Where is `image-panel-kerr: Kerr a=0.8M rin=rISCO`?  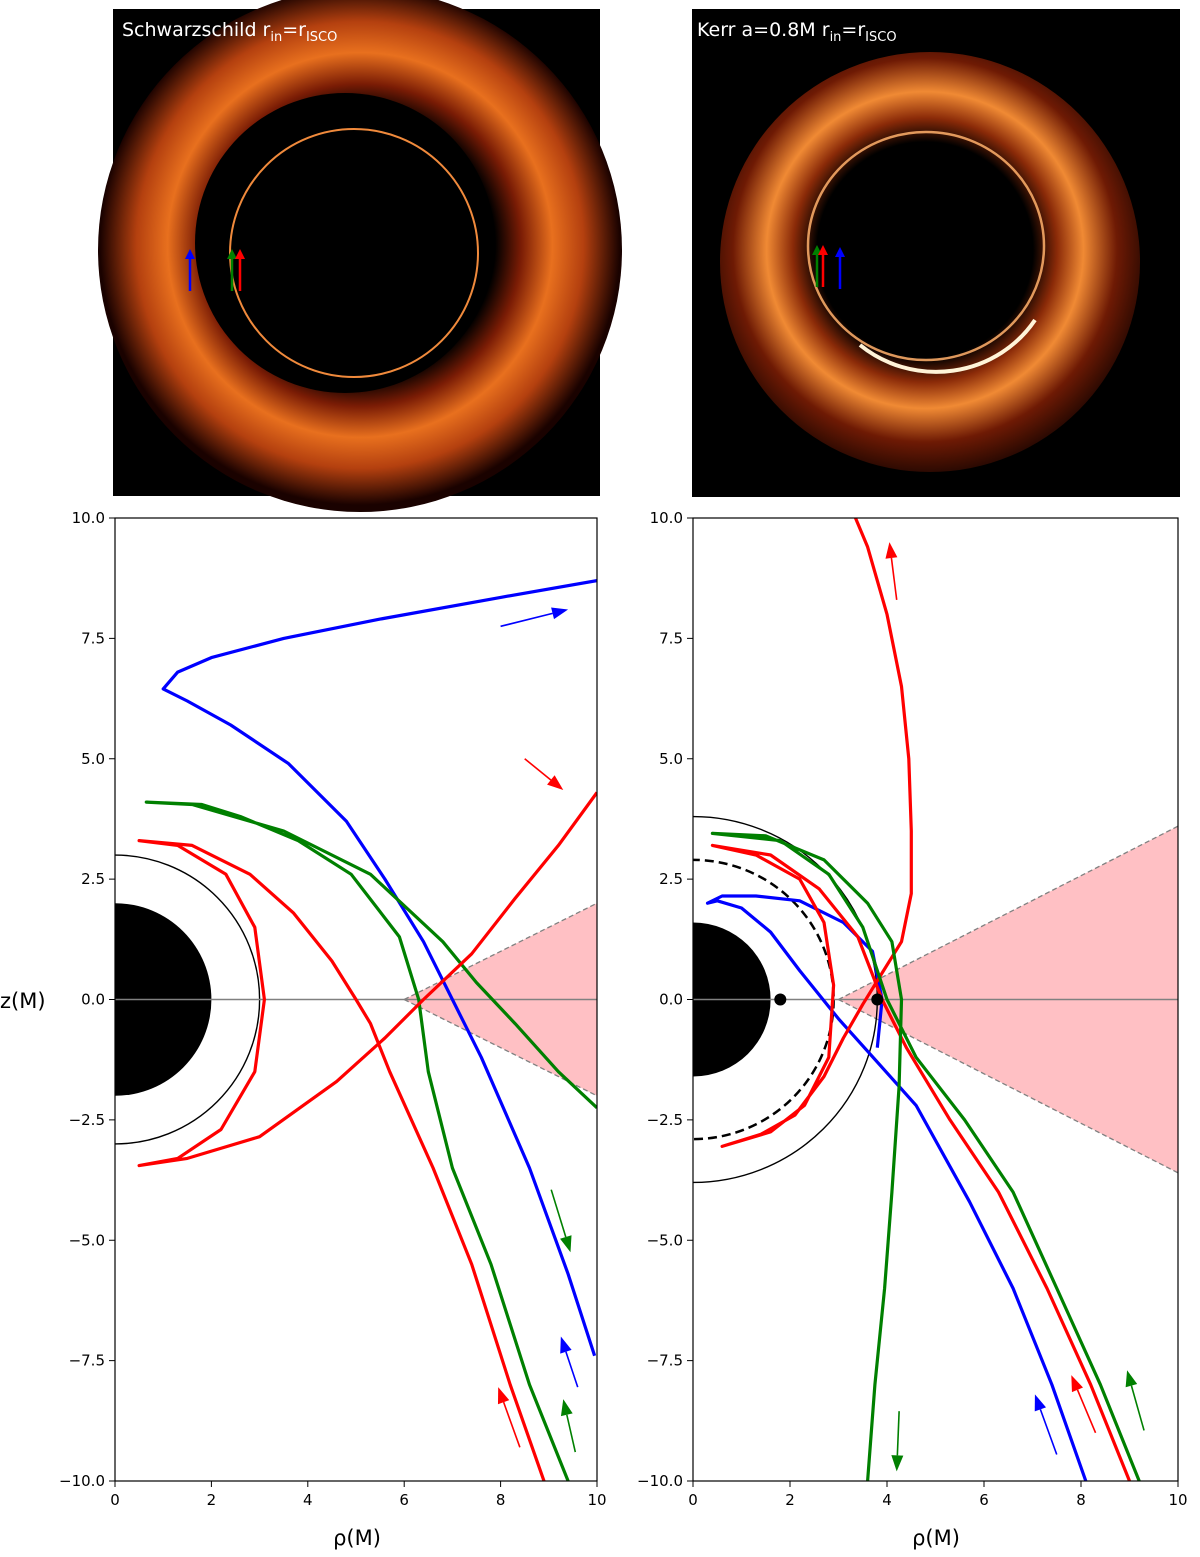
image-panel-kerr: Kerr a=0.8M rin=rISCO is located at coordinates (936, 253).